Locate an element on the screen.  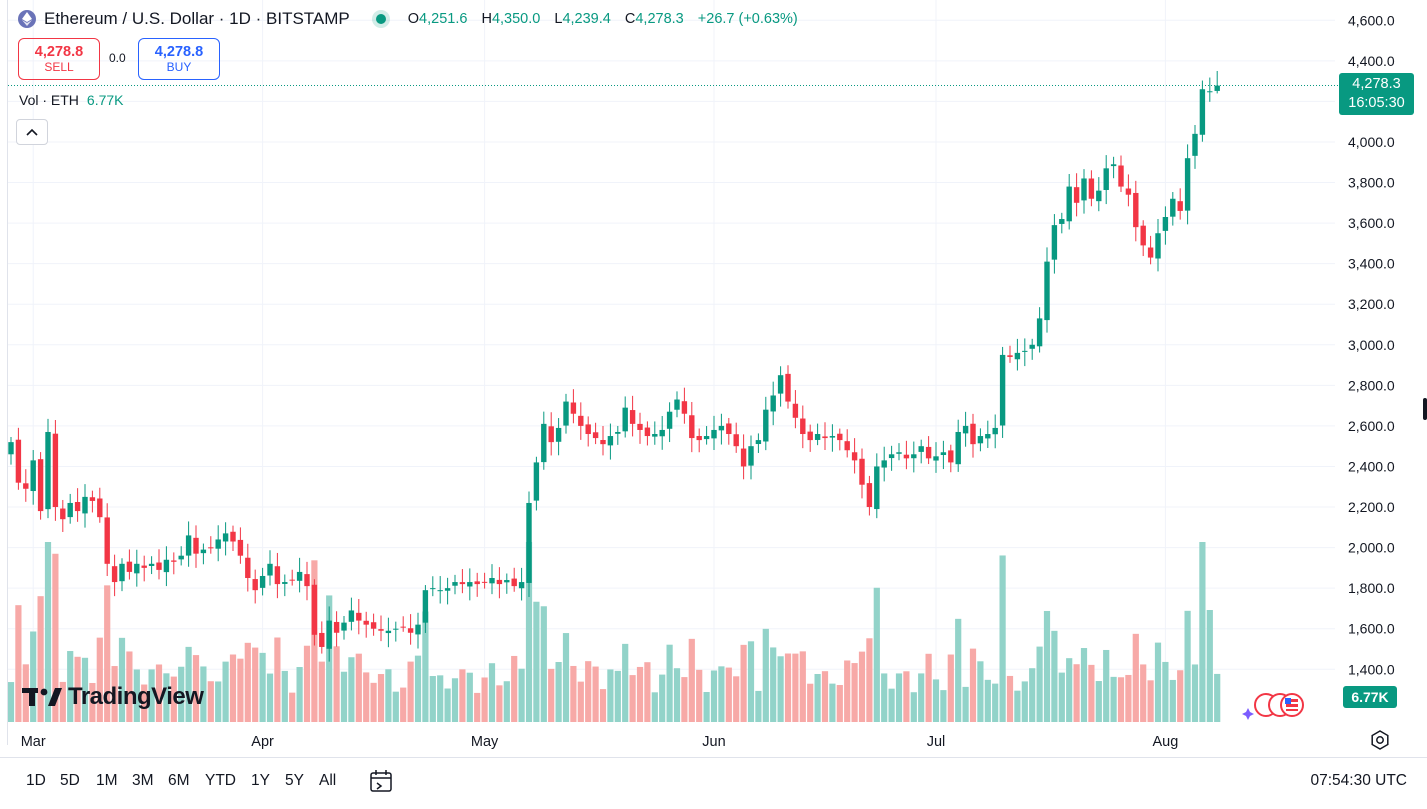
y-tick-label: 3,600.0 is located at coordinates (1371, 223).